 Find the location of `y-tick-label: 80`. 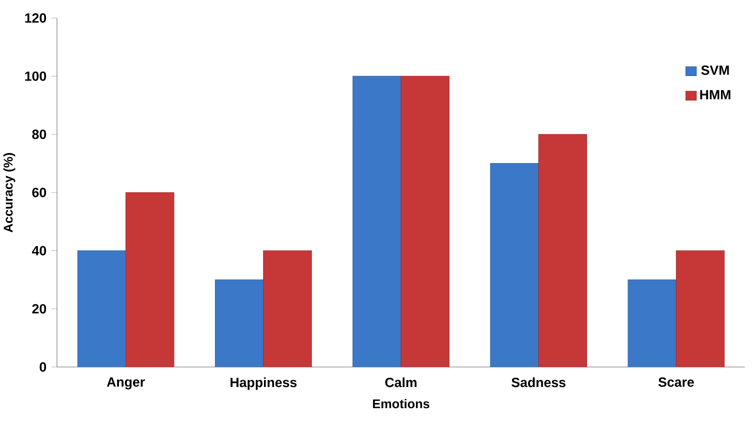

y-tick-label: 80 is located at coordinates (39, 135).